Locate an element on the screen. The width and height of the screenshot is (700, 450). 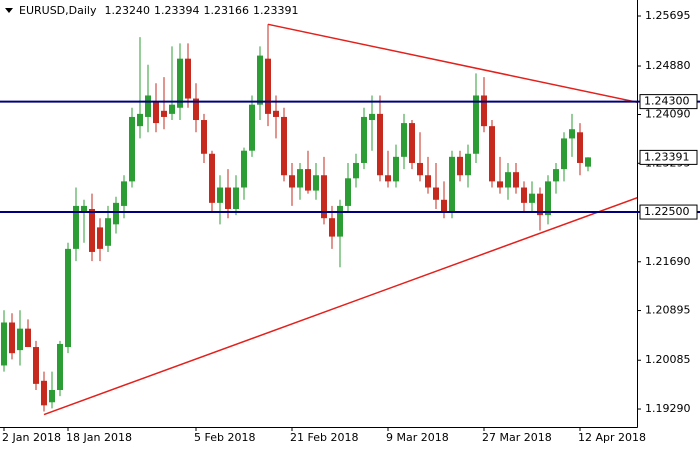
trendline is located at coordinates (452, 63).